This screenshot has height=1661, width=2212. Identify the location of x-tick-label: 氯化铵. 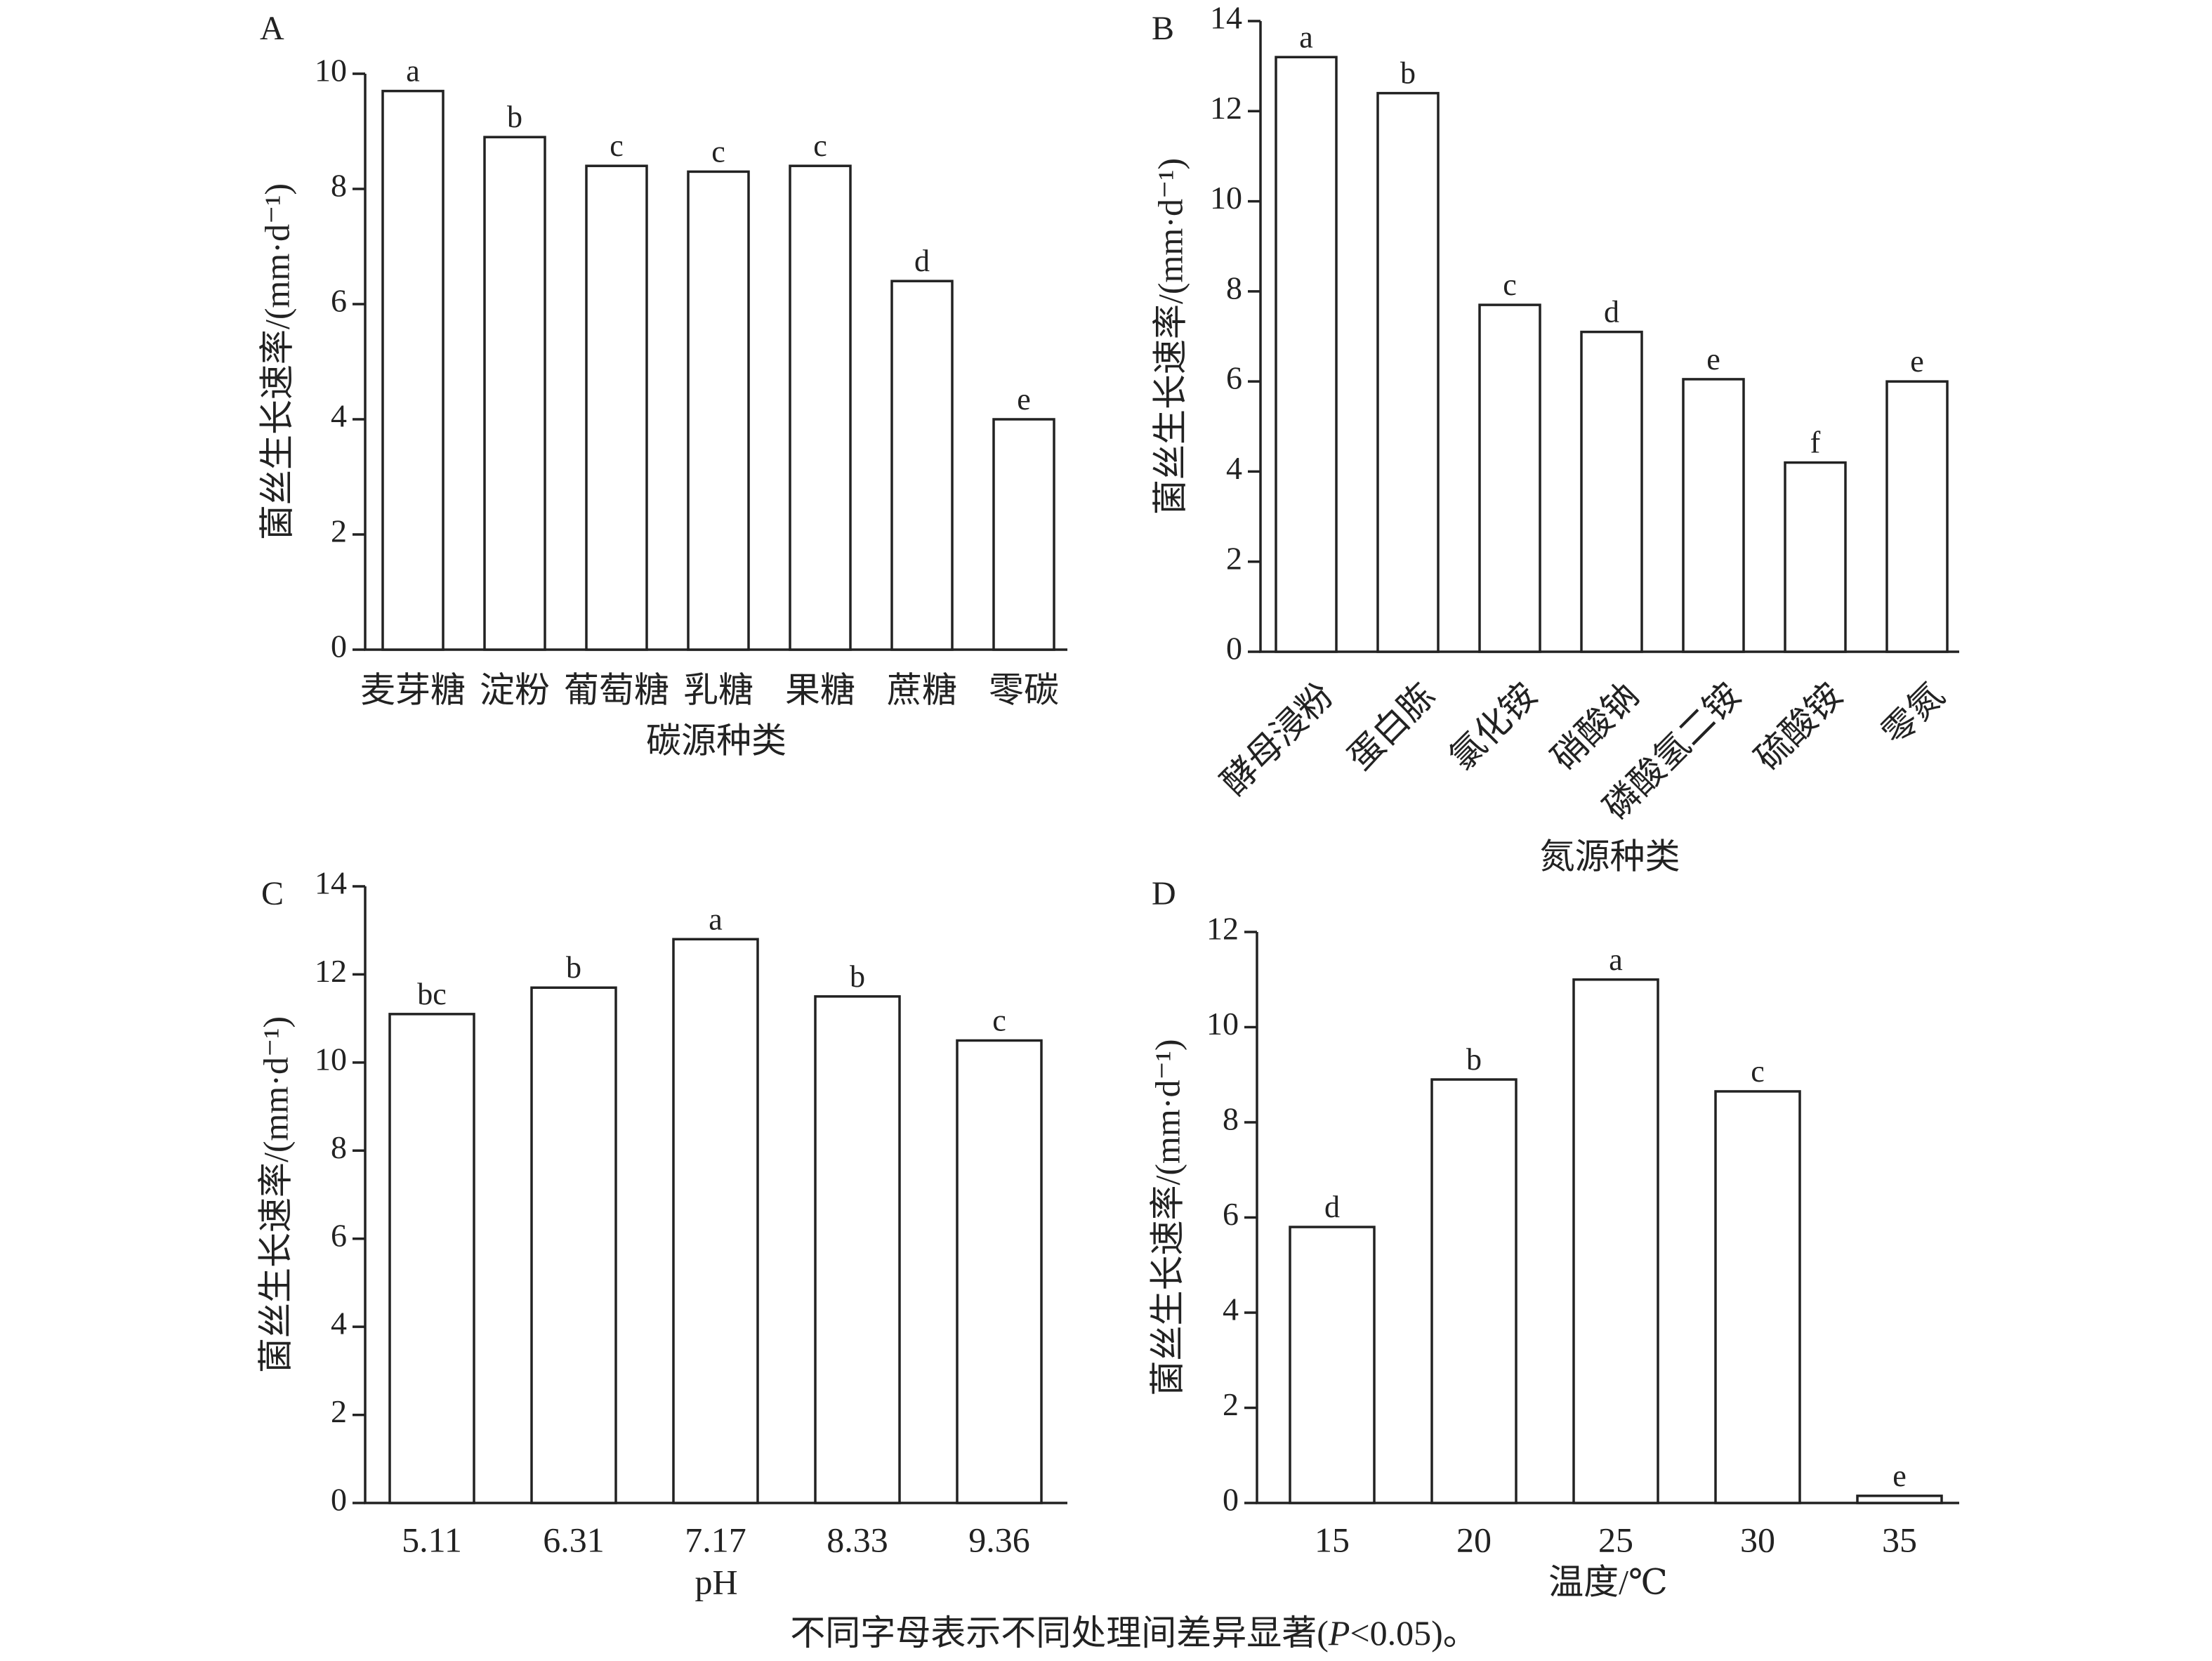
(1493, 727).